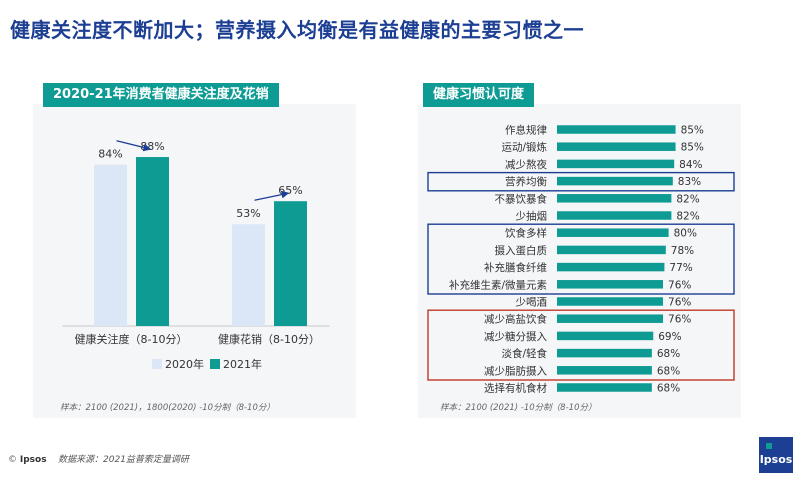 The width and height of the screenshot is (800, 492). Describe the element at coordinates (297, 30) in the screenshot. I see `page-title: 健康关注度不断加大；营养摄入均衡是有益健康的主要习惯之一` at that location.